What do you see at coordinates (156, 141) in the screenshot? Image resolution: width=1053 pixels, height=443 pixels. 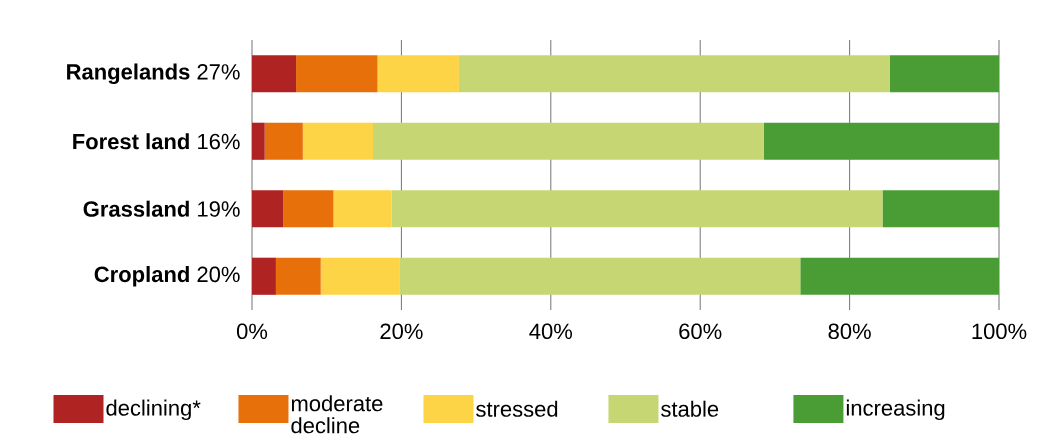 I see `y-tick-label: Forest land 16%` at bounding box center [156, 141].